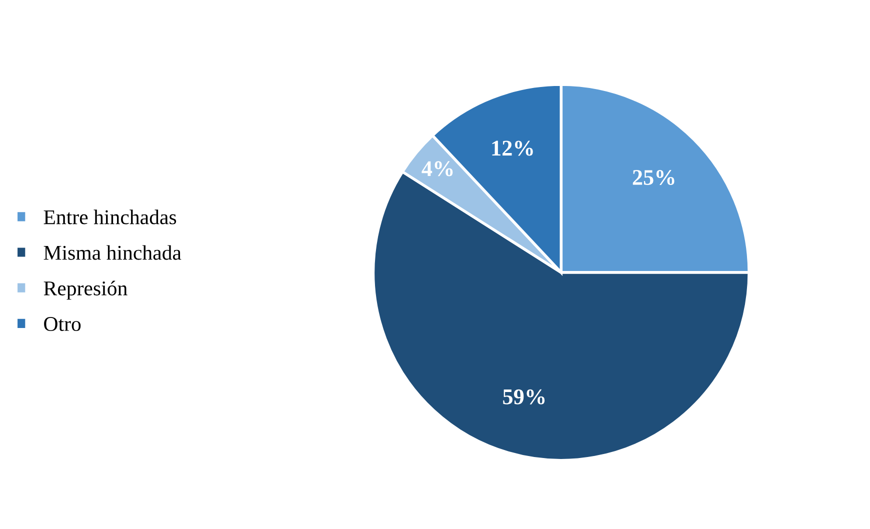 This screenshot has height=529, width=870. What do you see at coordinates (86, 290) in the screenshot?
I see `legend-label: Represión` at bounding box center [86, 290].